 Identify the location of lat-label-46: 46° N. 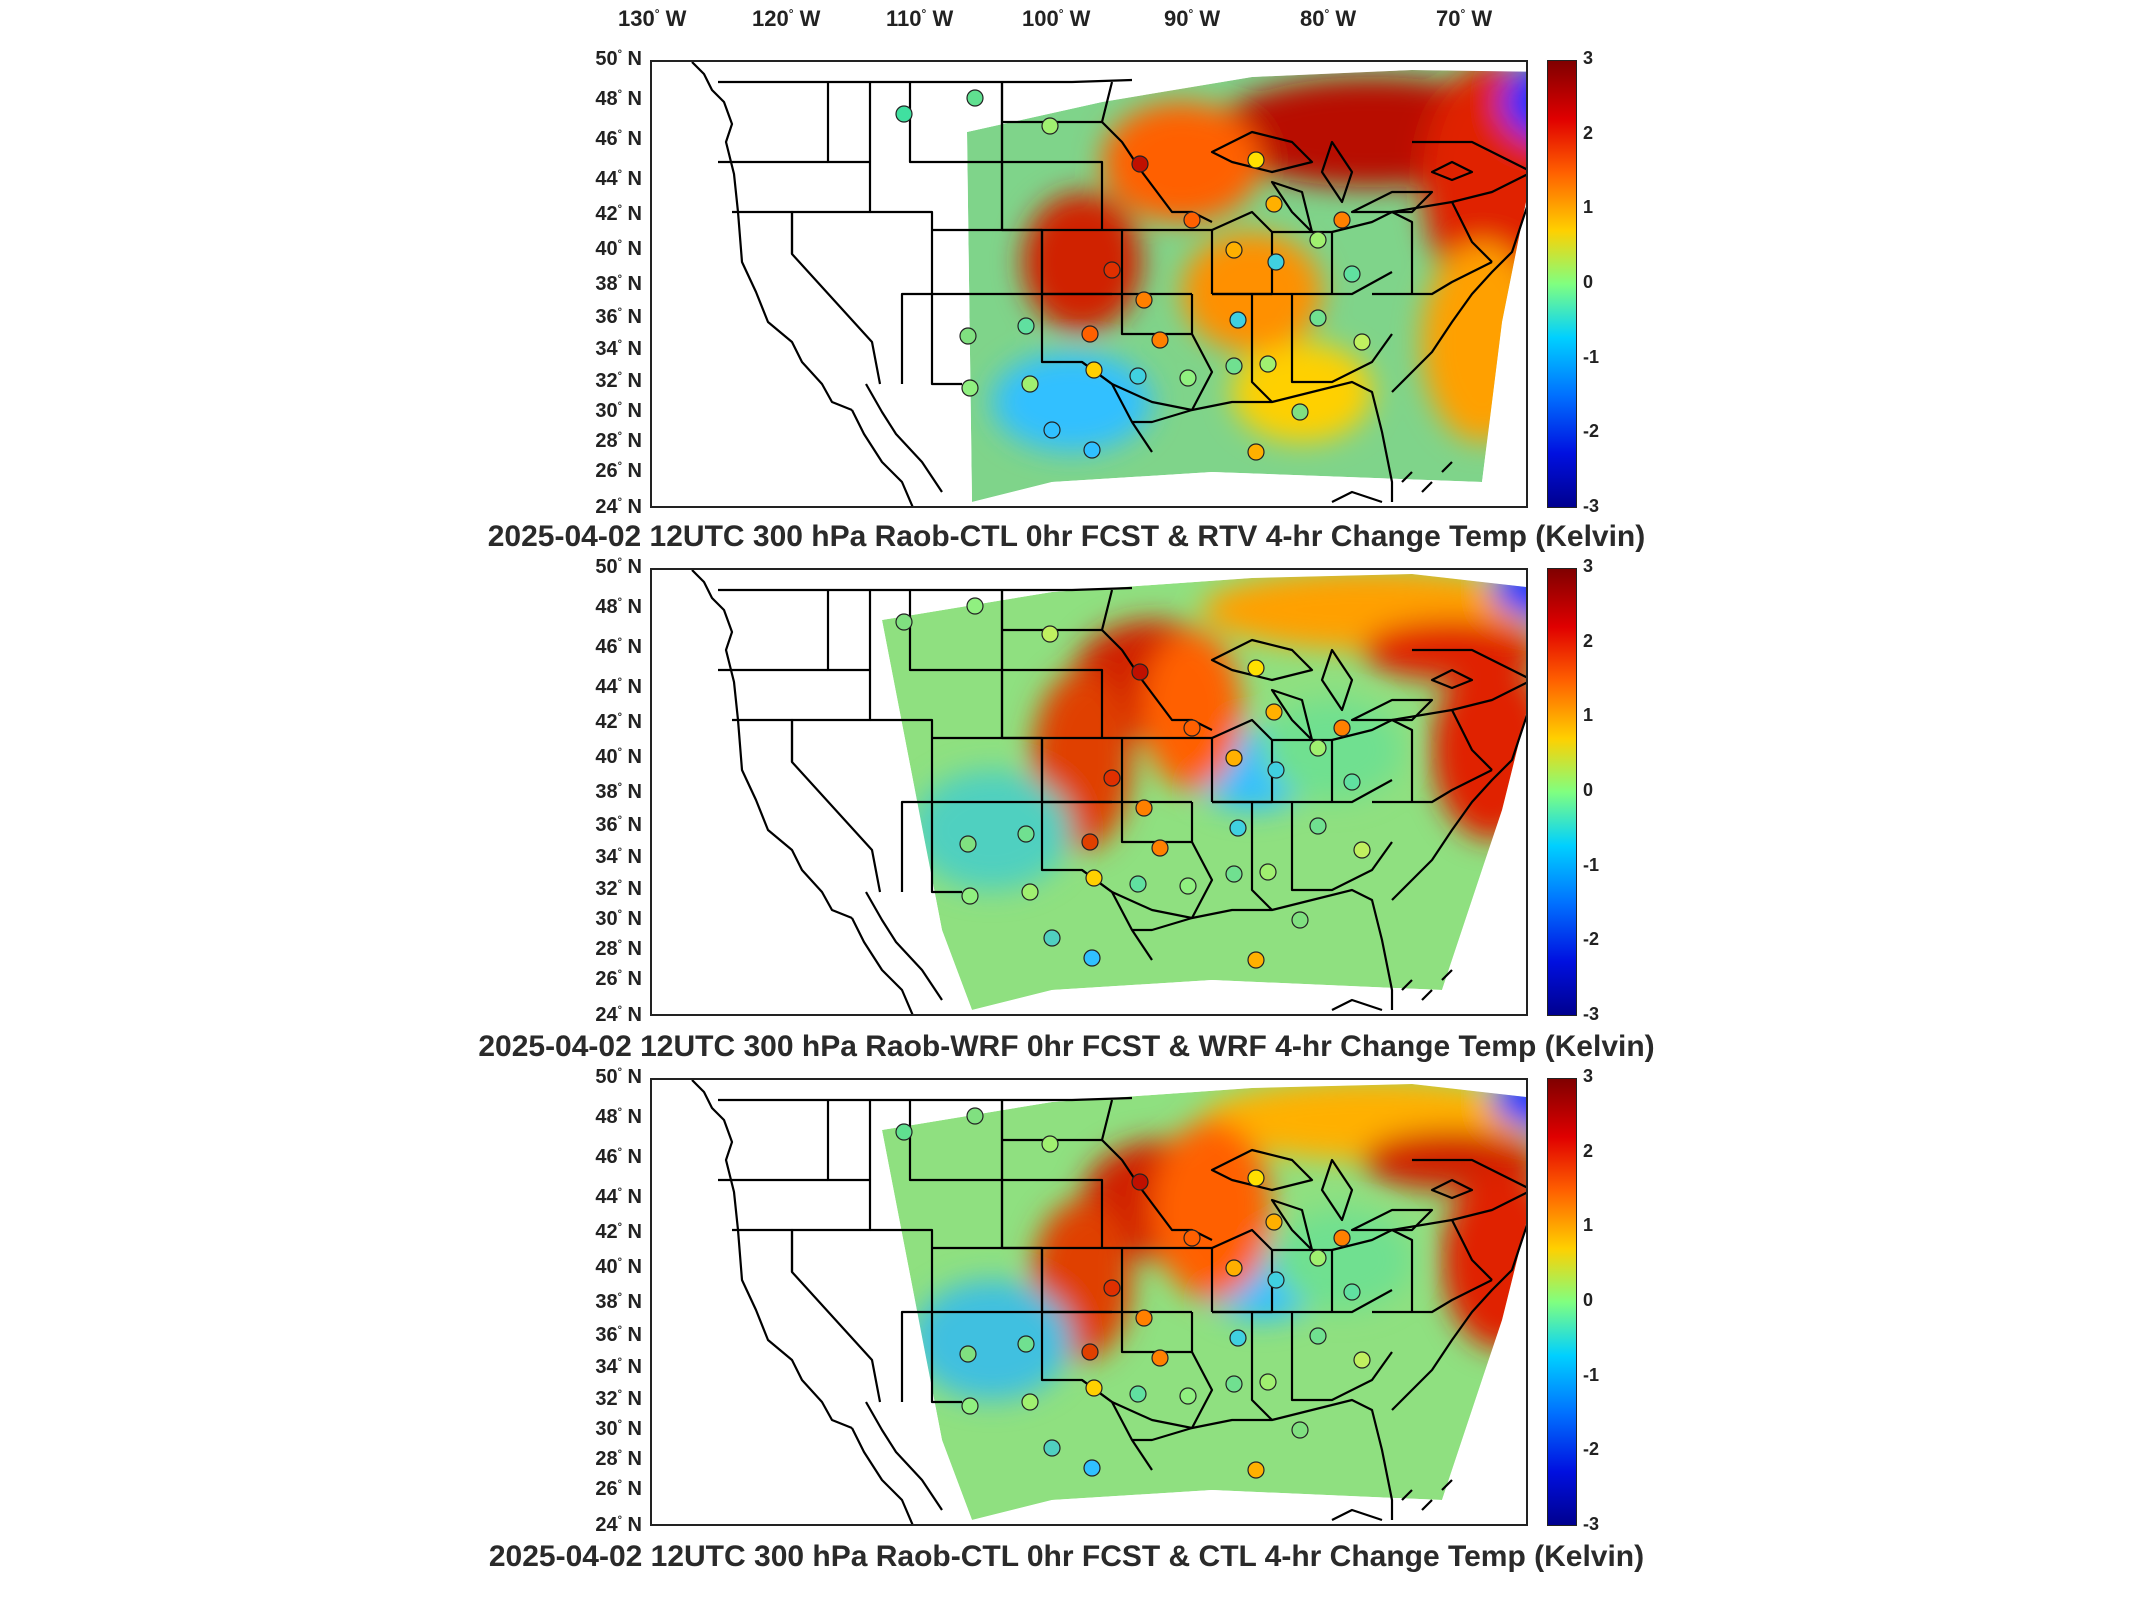
(618, 139).